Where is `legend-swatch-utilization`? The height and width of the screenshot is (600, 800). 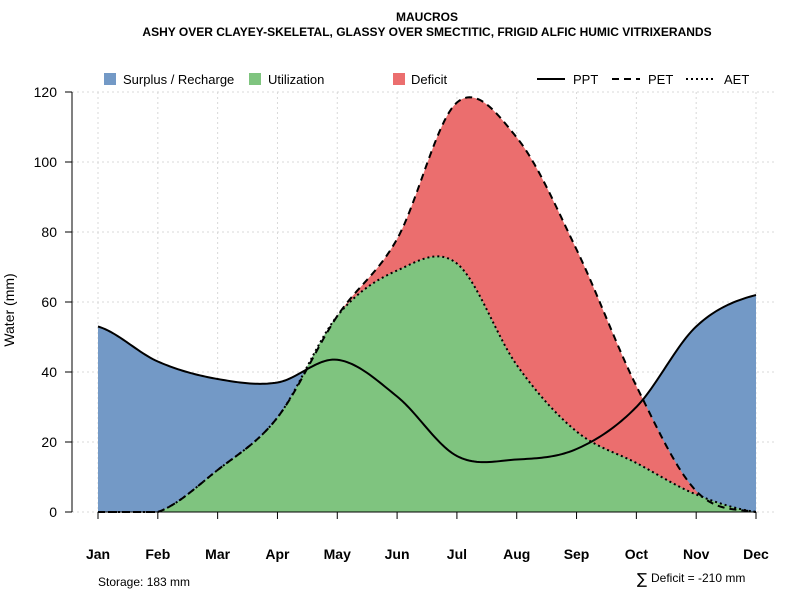
legend-swatch-utilization is located at coordinates (255, 79).